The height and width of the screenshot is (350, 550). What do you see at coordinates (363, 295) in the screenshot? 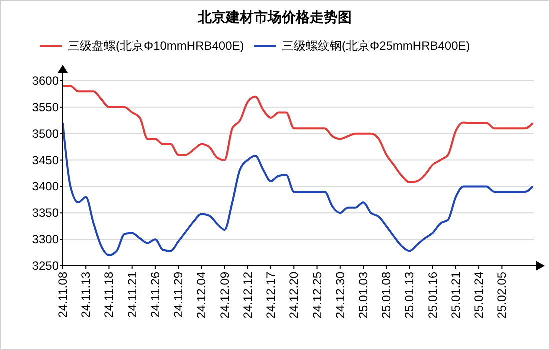
I see `x-tick-label: 25.01.03` at bounding box center [363, 295].